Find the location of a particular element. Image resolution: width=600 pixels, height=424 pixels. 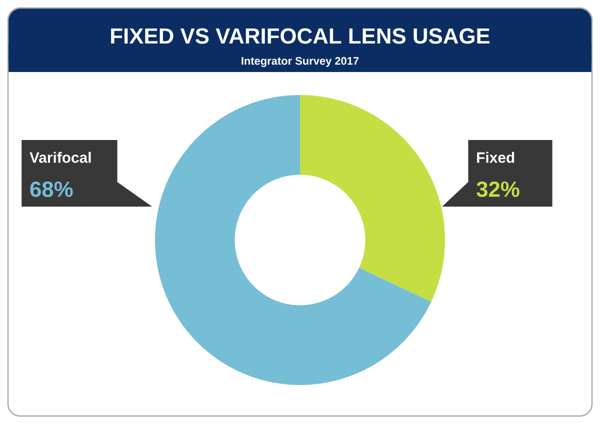

data-label: 68% is located at coordinates (51, 189).